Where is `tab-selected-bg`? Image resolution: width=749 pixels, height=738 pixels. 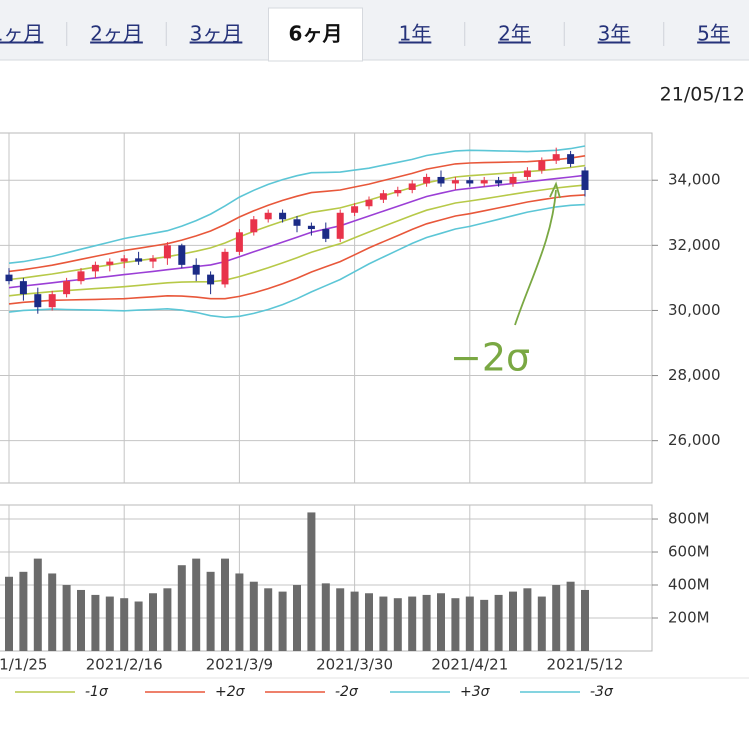
tab-selected-bg is located at coordinates (315, 34).